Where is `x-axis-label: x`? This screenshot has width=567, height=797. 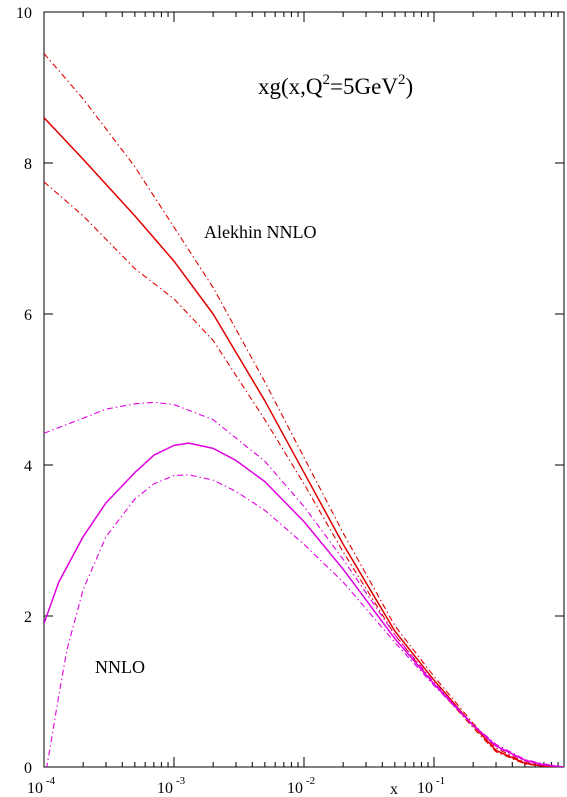
x-axis-label: x is located at coordinates (394, 789).